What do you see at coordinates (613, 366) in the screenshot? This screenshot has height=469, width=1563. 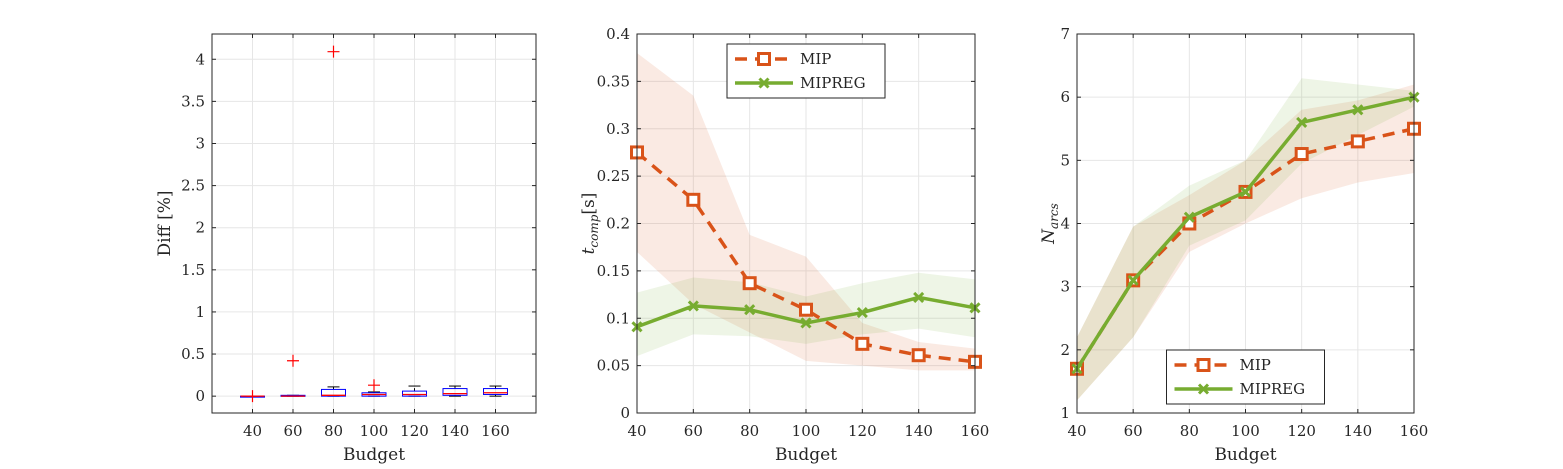 I see `y-tick-label: 0.05` at bounding box center [613, 366].